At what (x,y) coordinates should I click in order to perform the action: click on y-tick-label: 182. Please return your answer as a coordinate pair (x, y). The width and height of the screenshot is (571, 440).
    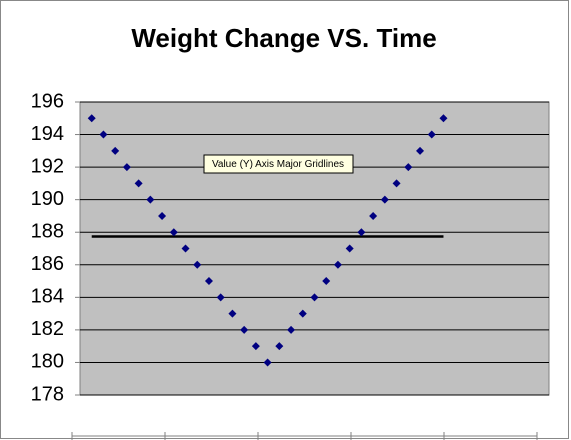
    Looking at the image, I should click on (47, 329).